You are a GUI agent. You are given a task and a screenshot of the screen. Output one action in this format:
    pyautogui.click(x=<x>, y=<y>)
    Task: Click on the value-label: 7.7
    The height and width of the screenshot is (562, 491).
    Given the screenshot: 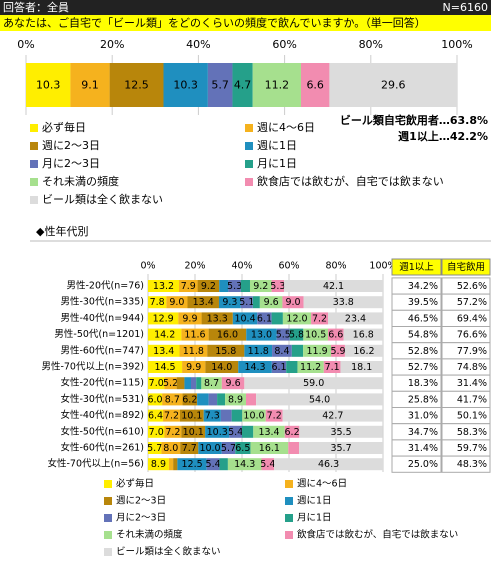 What is the action you would take?
    pyautogui.click(x=189, y=448)
    